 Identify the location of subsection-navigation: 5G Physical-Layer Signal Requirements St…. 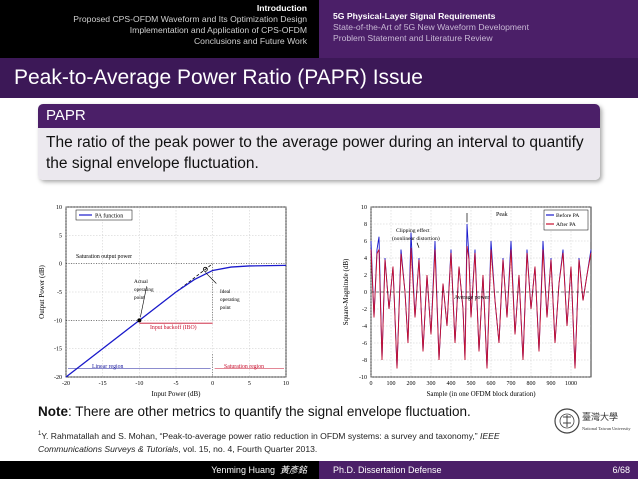
(478, 29).